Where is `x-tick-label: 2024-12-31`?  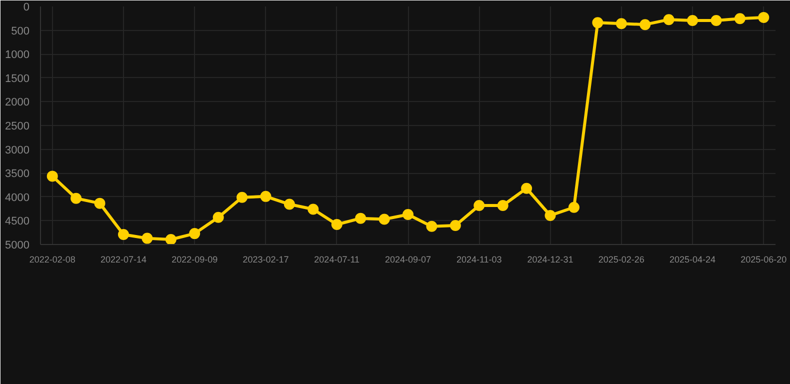 x-tick-label: 2024-12-31 is located at coordinates (550, 259).